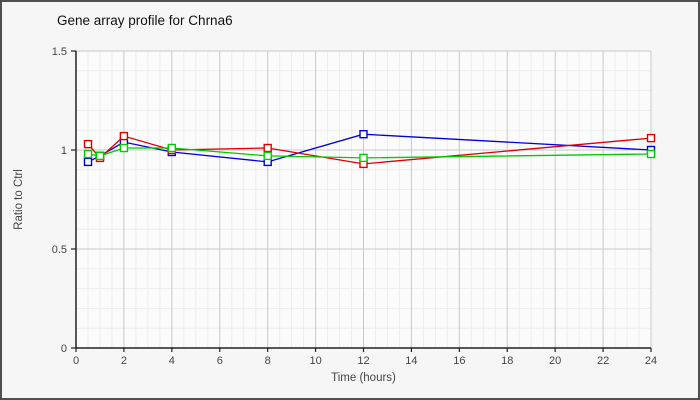 This screenshot has width=700, height=400. What do you see at coordinates (268, 361) in the screenshot?
I see `x-tick-label: 8` at bounding box center [268, 361].